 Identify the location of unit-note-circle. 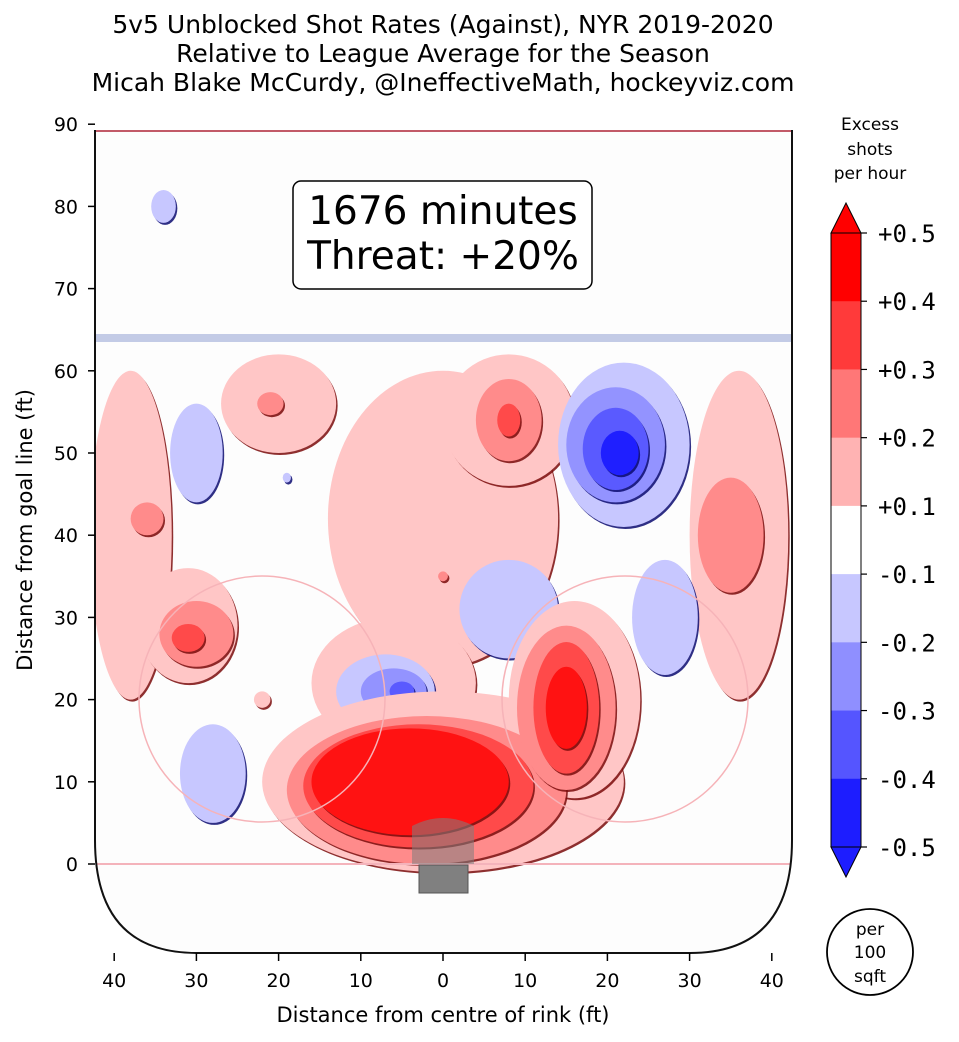
(870, 952).